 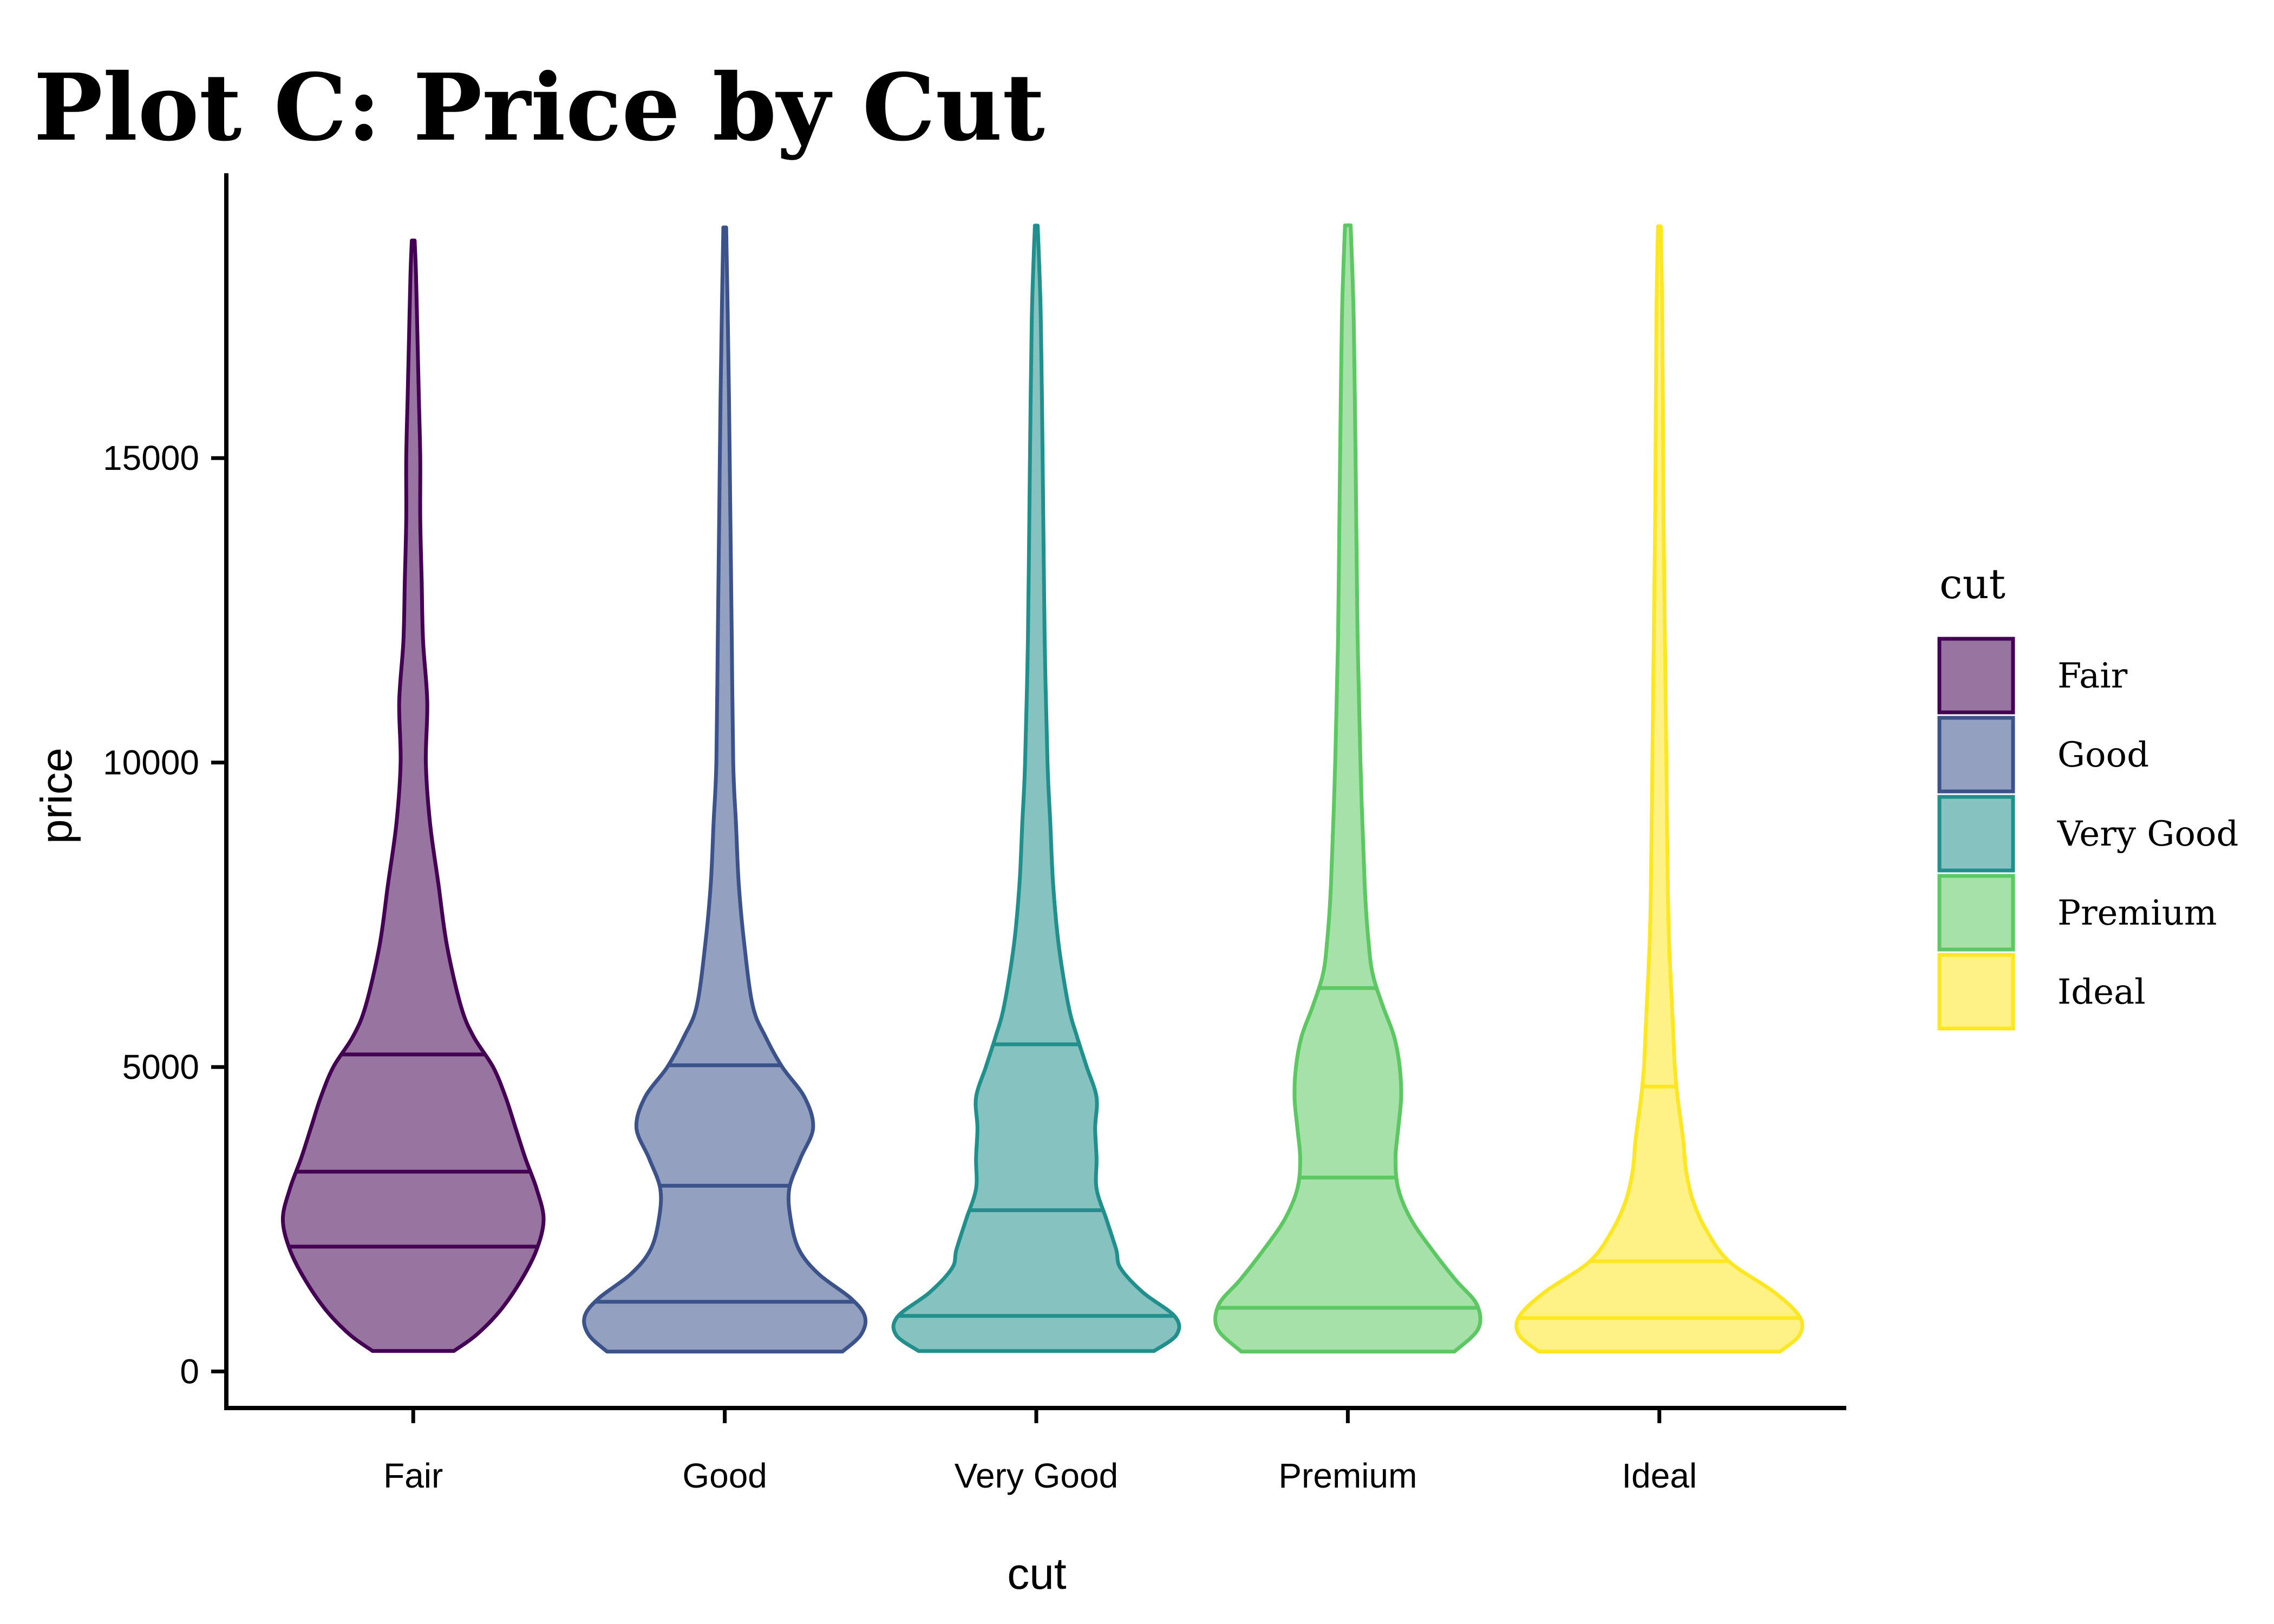 I want to click on violin-very-good, so click(x=1036, y=788).